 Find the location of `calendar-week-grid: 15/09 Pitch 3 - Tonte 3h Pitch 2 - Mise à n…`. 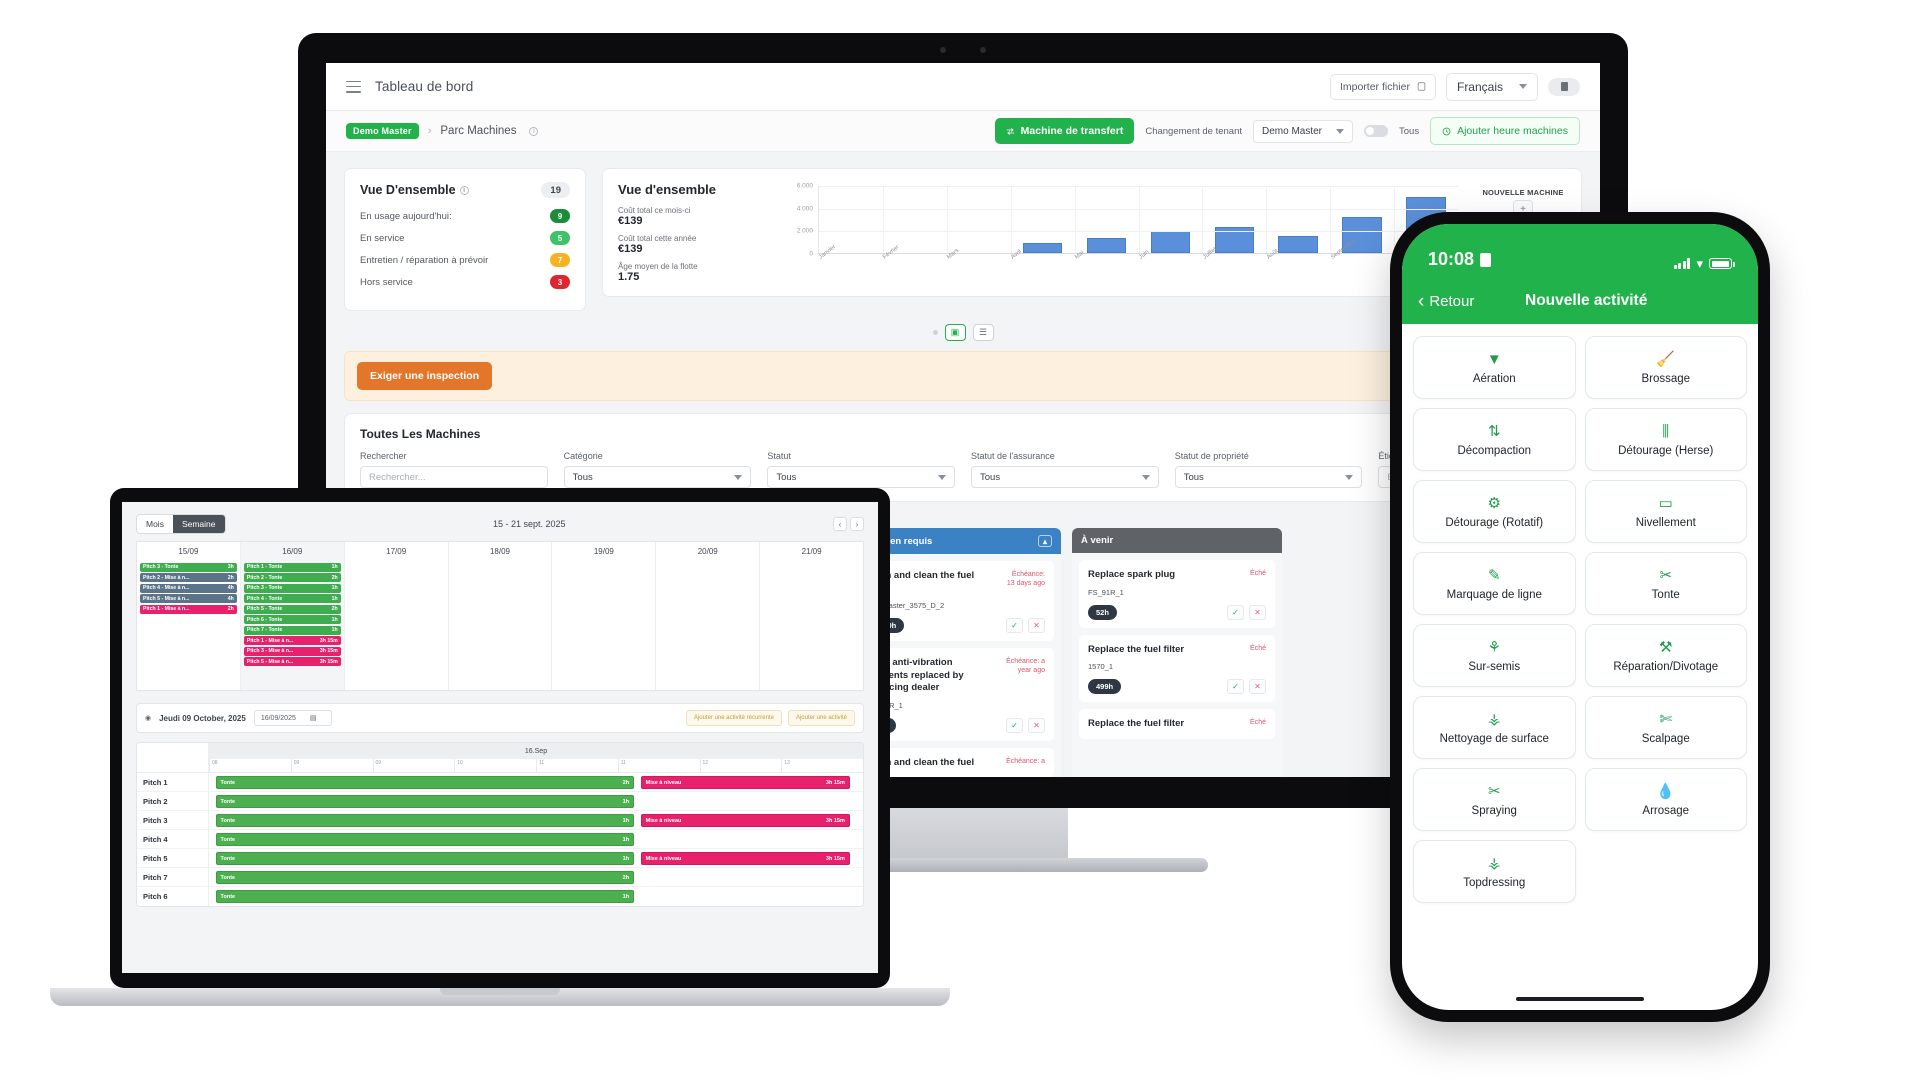

calendar-week-grid: 15/09 Pitch 3 - Tonte 3h Pitch 2 - Mise à n… is located at coordinates (500, 616).